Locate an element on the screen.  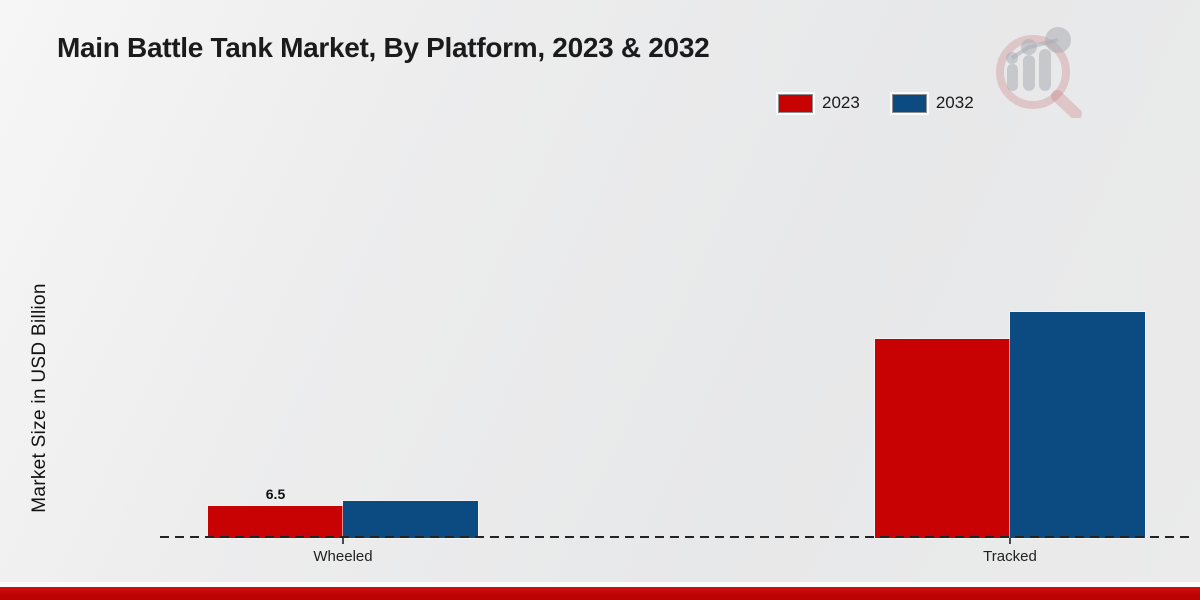
bar-tracked-2023 is located at coordinates (942, 438).